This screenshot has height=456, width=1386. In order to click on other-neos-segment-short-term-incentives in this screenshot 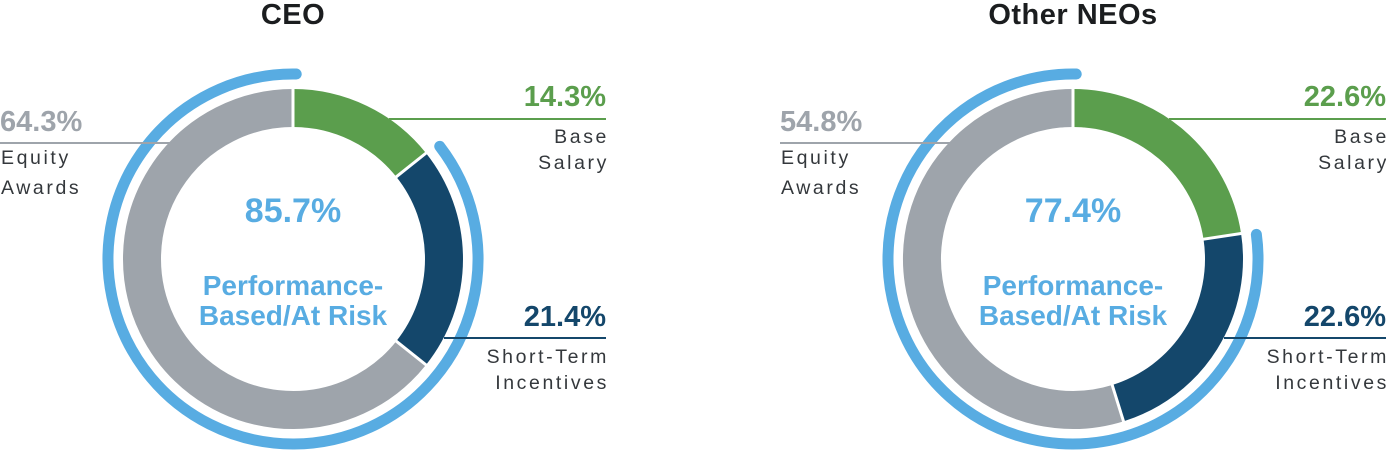, I will do `click(1177, 327)`.